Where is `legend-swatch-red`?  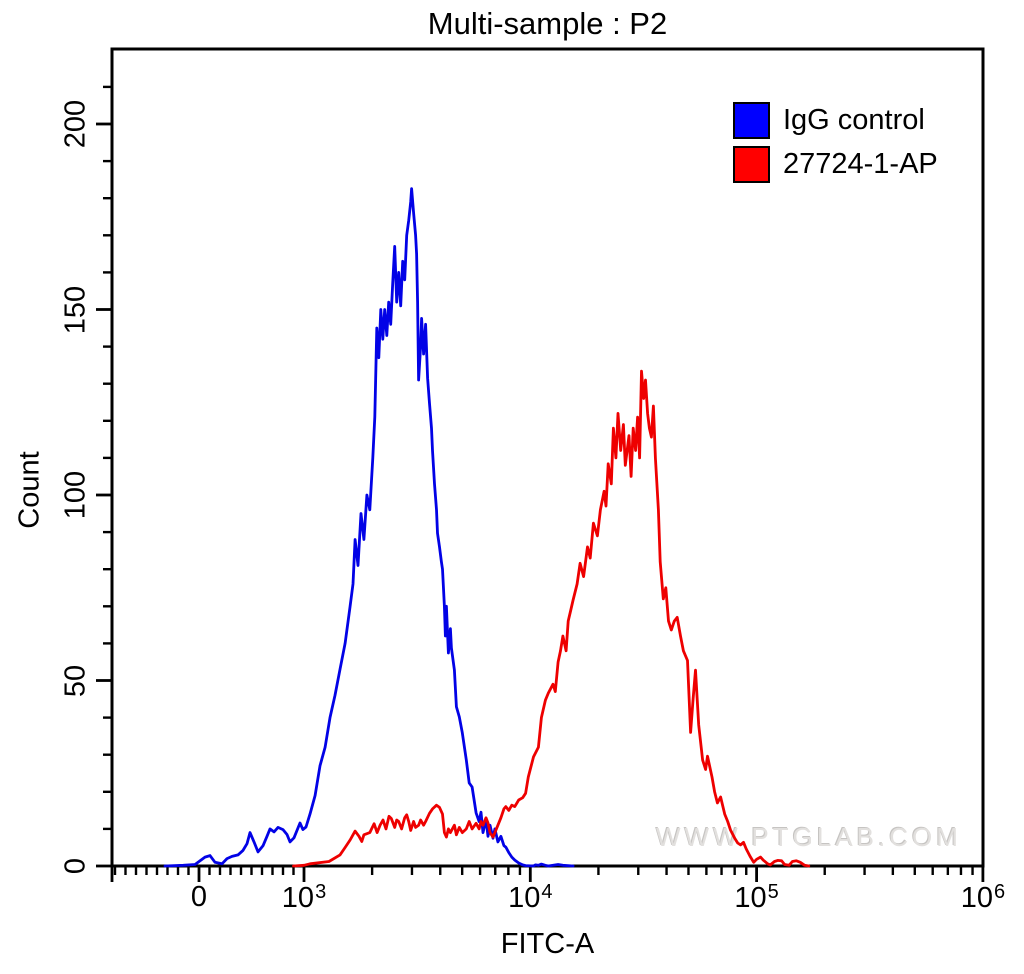 legend-swatch-red is located at coordinates (751, 164).